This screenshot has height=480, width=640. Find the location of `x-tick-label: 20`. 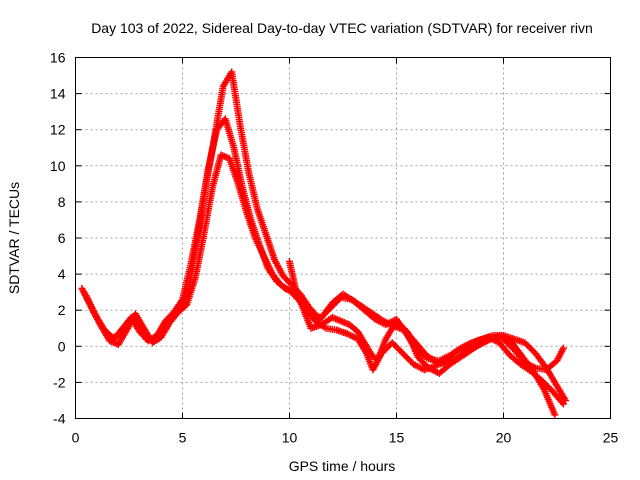

x-tick-label: 20 is located at coordinates (504, 438).